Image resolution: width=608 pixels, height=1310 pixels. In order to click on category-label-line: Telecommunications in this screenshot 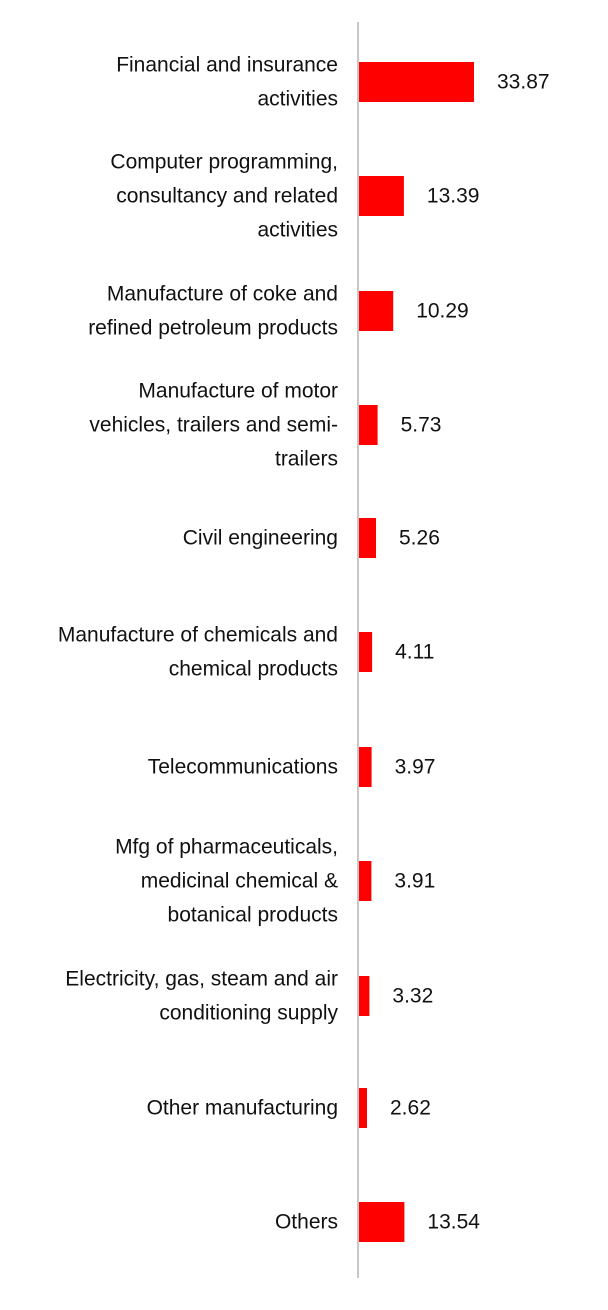, I will do `click(243, 767)`.